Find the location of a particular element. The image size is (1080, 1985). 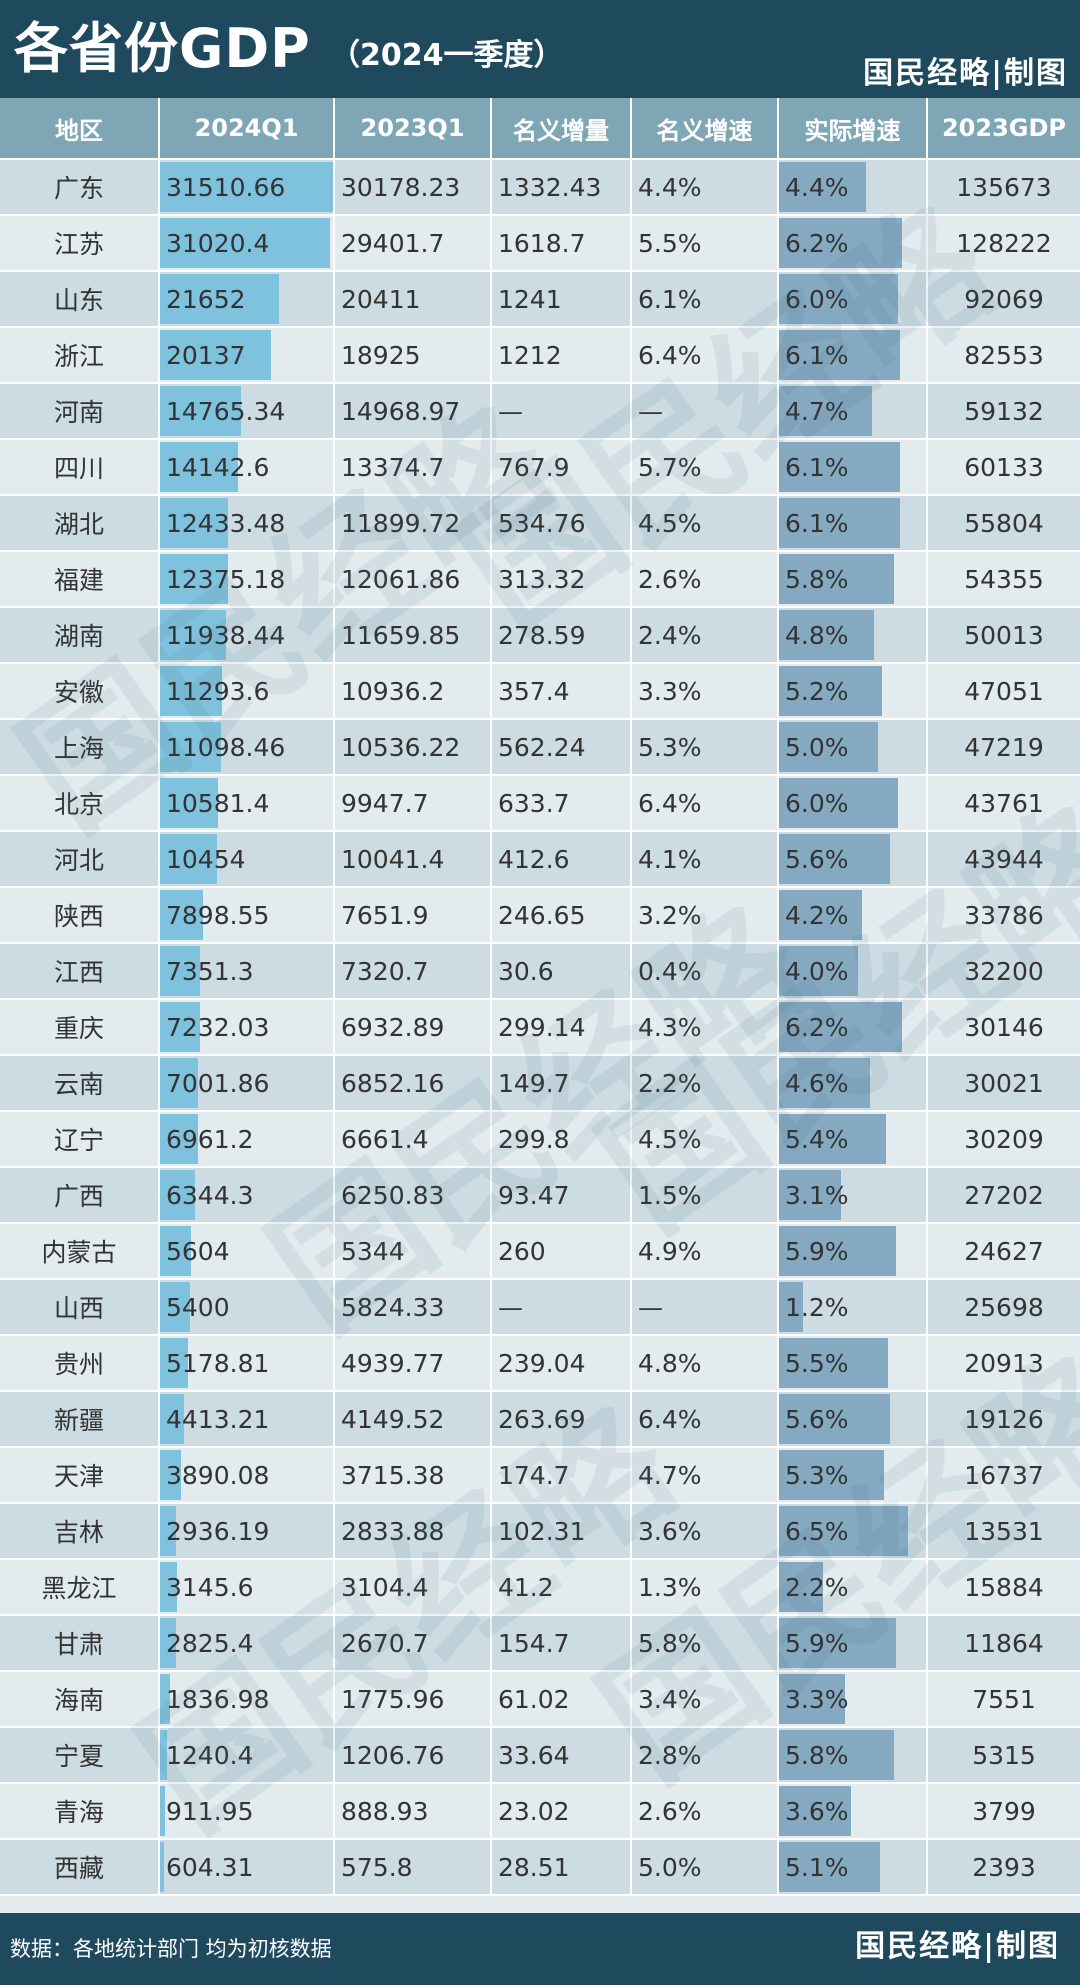

value-nominal-increase: 562.24 is located at coordinates (542, 747).